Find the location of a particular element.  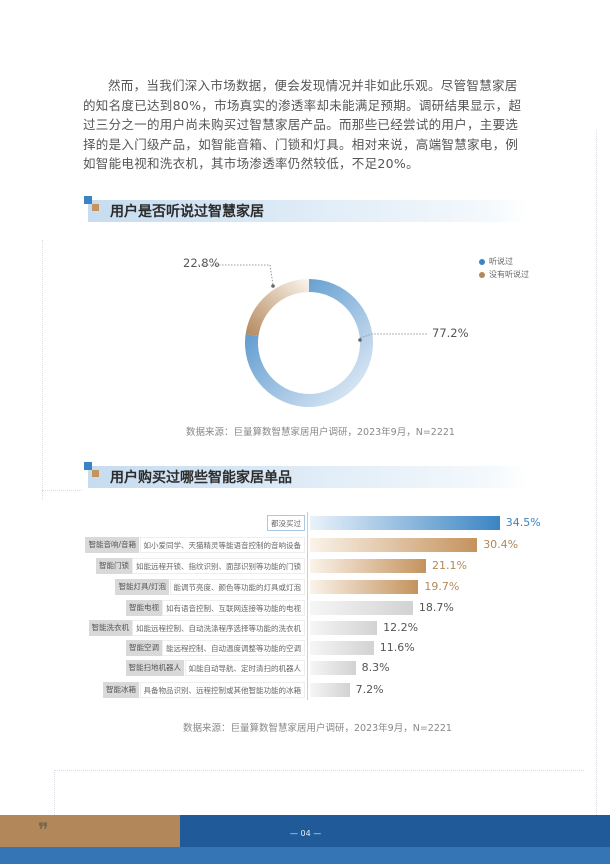

footer-tan-band: ❞ is located at coordinates (90, 831).